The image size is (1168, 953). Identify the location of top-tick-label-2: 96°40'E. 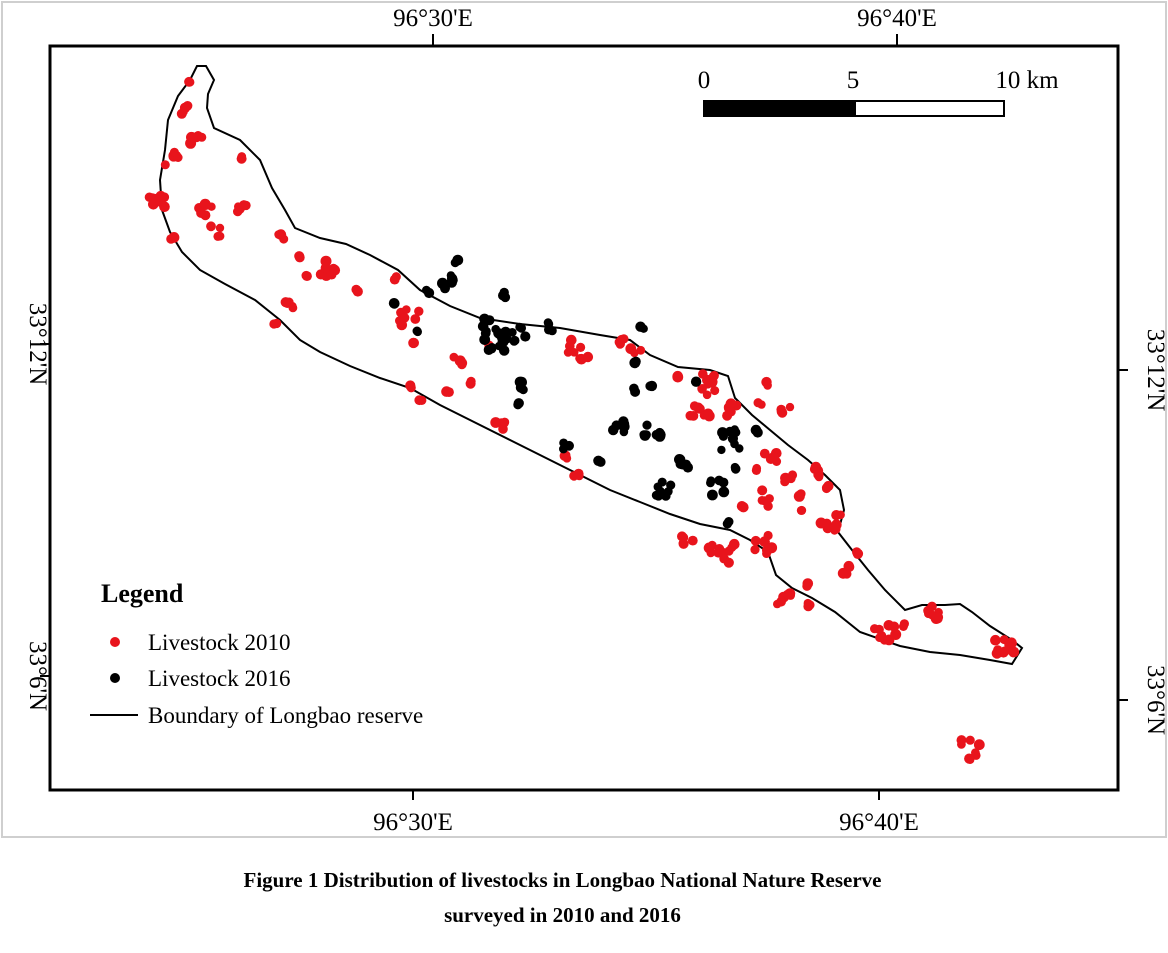
(897, 18).